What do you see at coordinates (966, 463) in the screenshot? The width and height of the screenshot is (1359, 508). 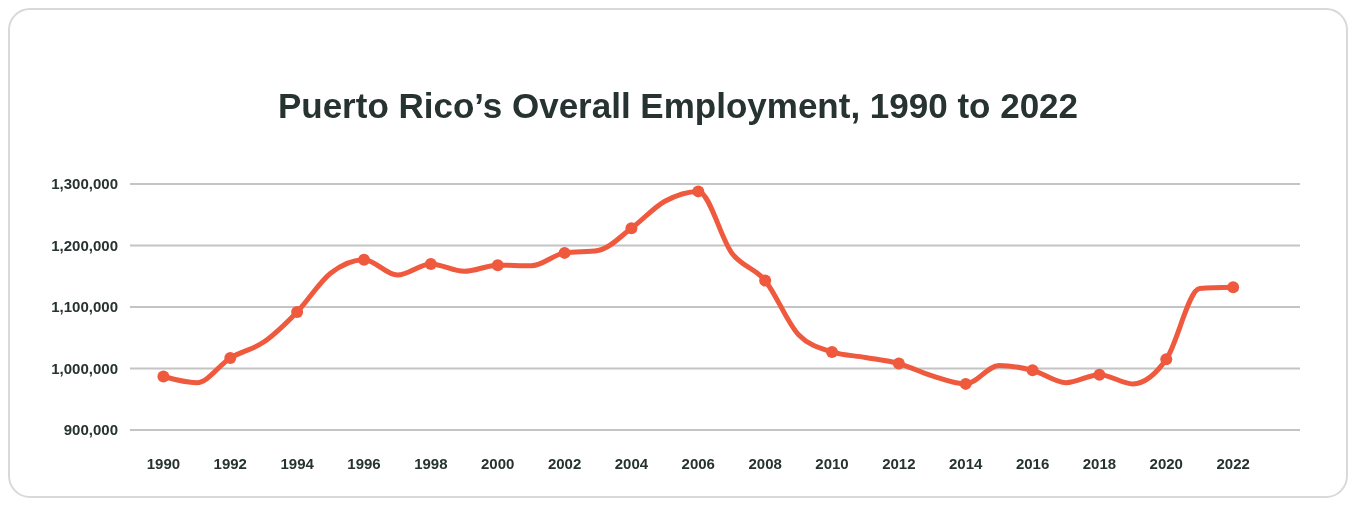 I see `x-tick-label: 2014` at bounding box center [966, 463].